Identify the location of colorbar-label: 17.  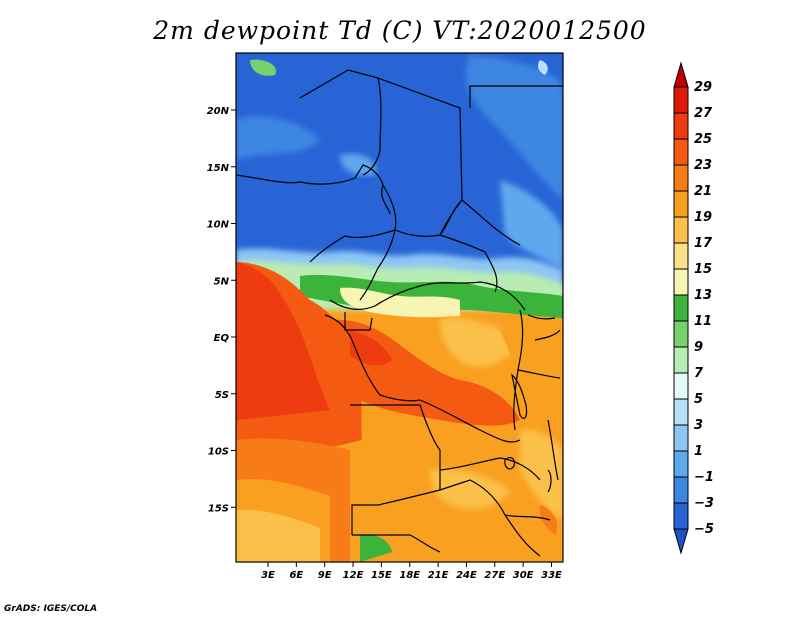
(703, 243).